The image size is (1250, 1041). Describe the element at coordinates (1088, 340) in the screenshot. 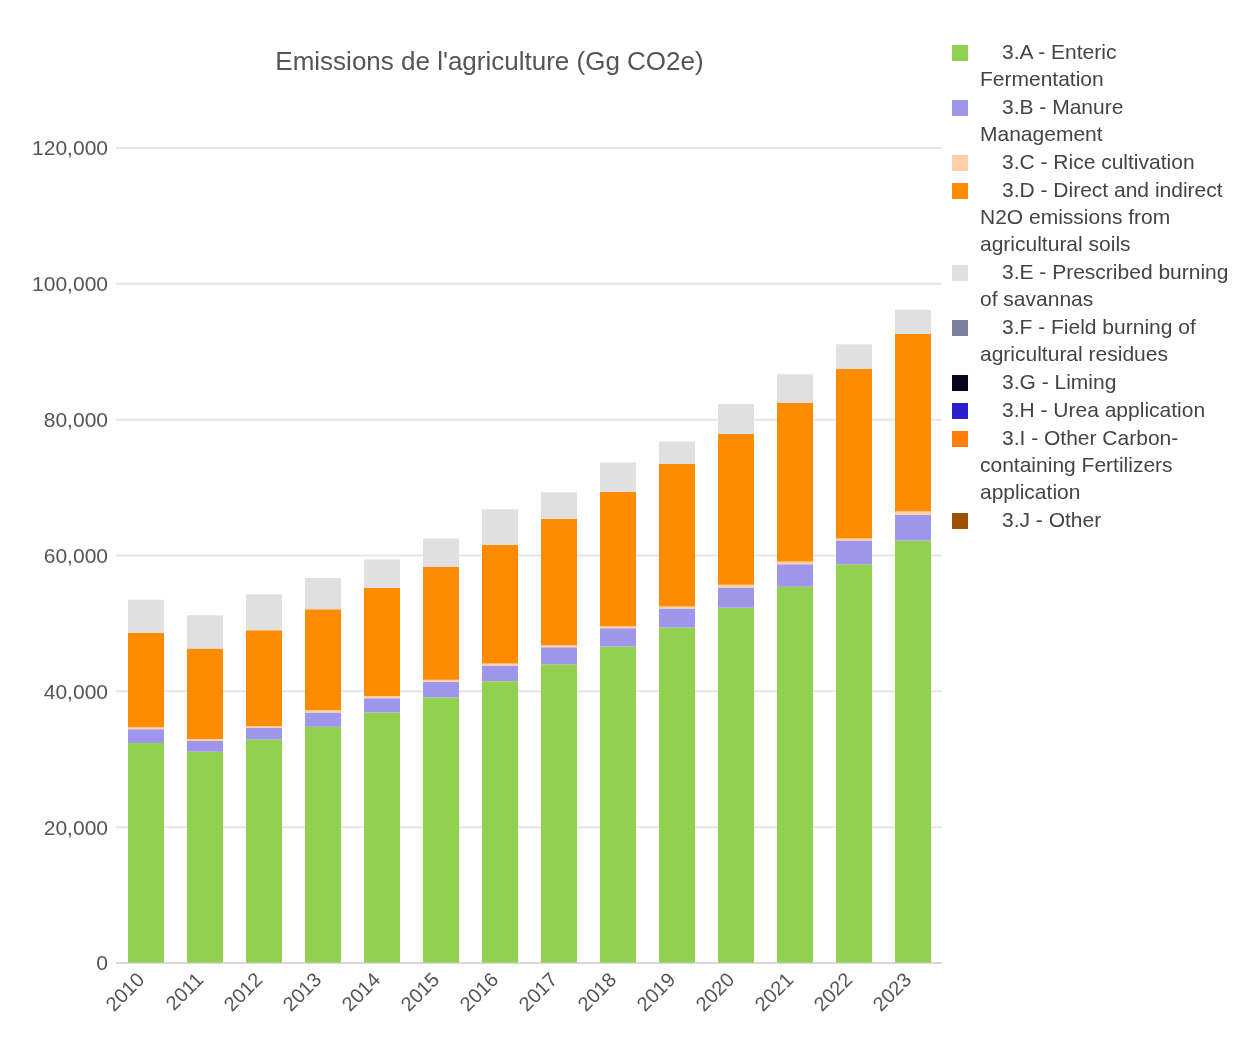

I see `legend-label: 3.F - Field burning of agricultural residues` at that location.